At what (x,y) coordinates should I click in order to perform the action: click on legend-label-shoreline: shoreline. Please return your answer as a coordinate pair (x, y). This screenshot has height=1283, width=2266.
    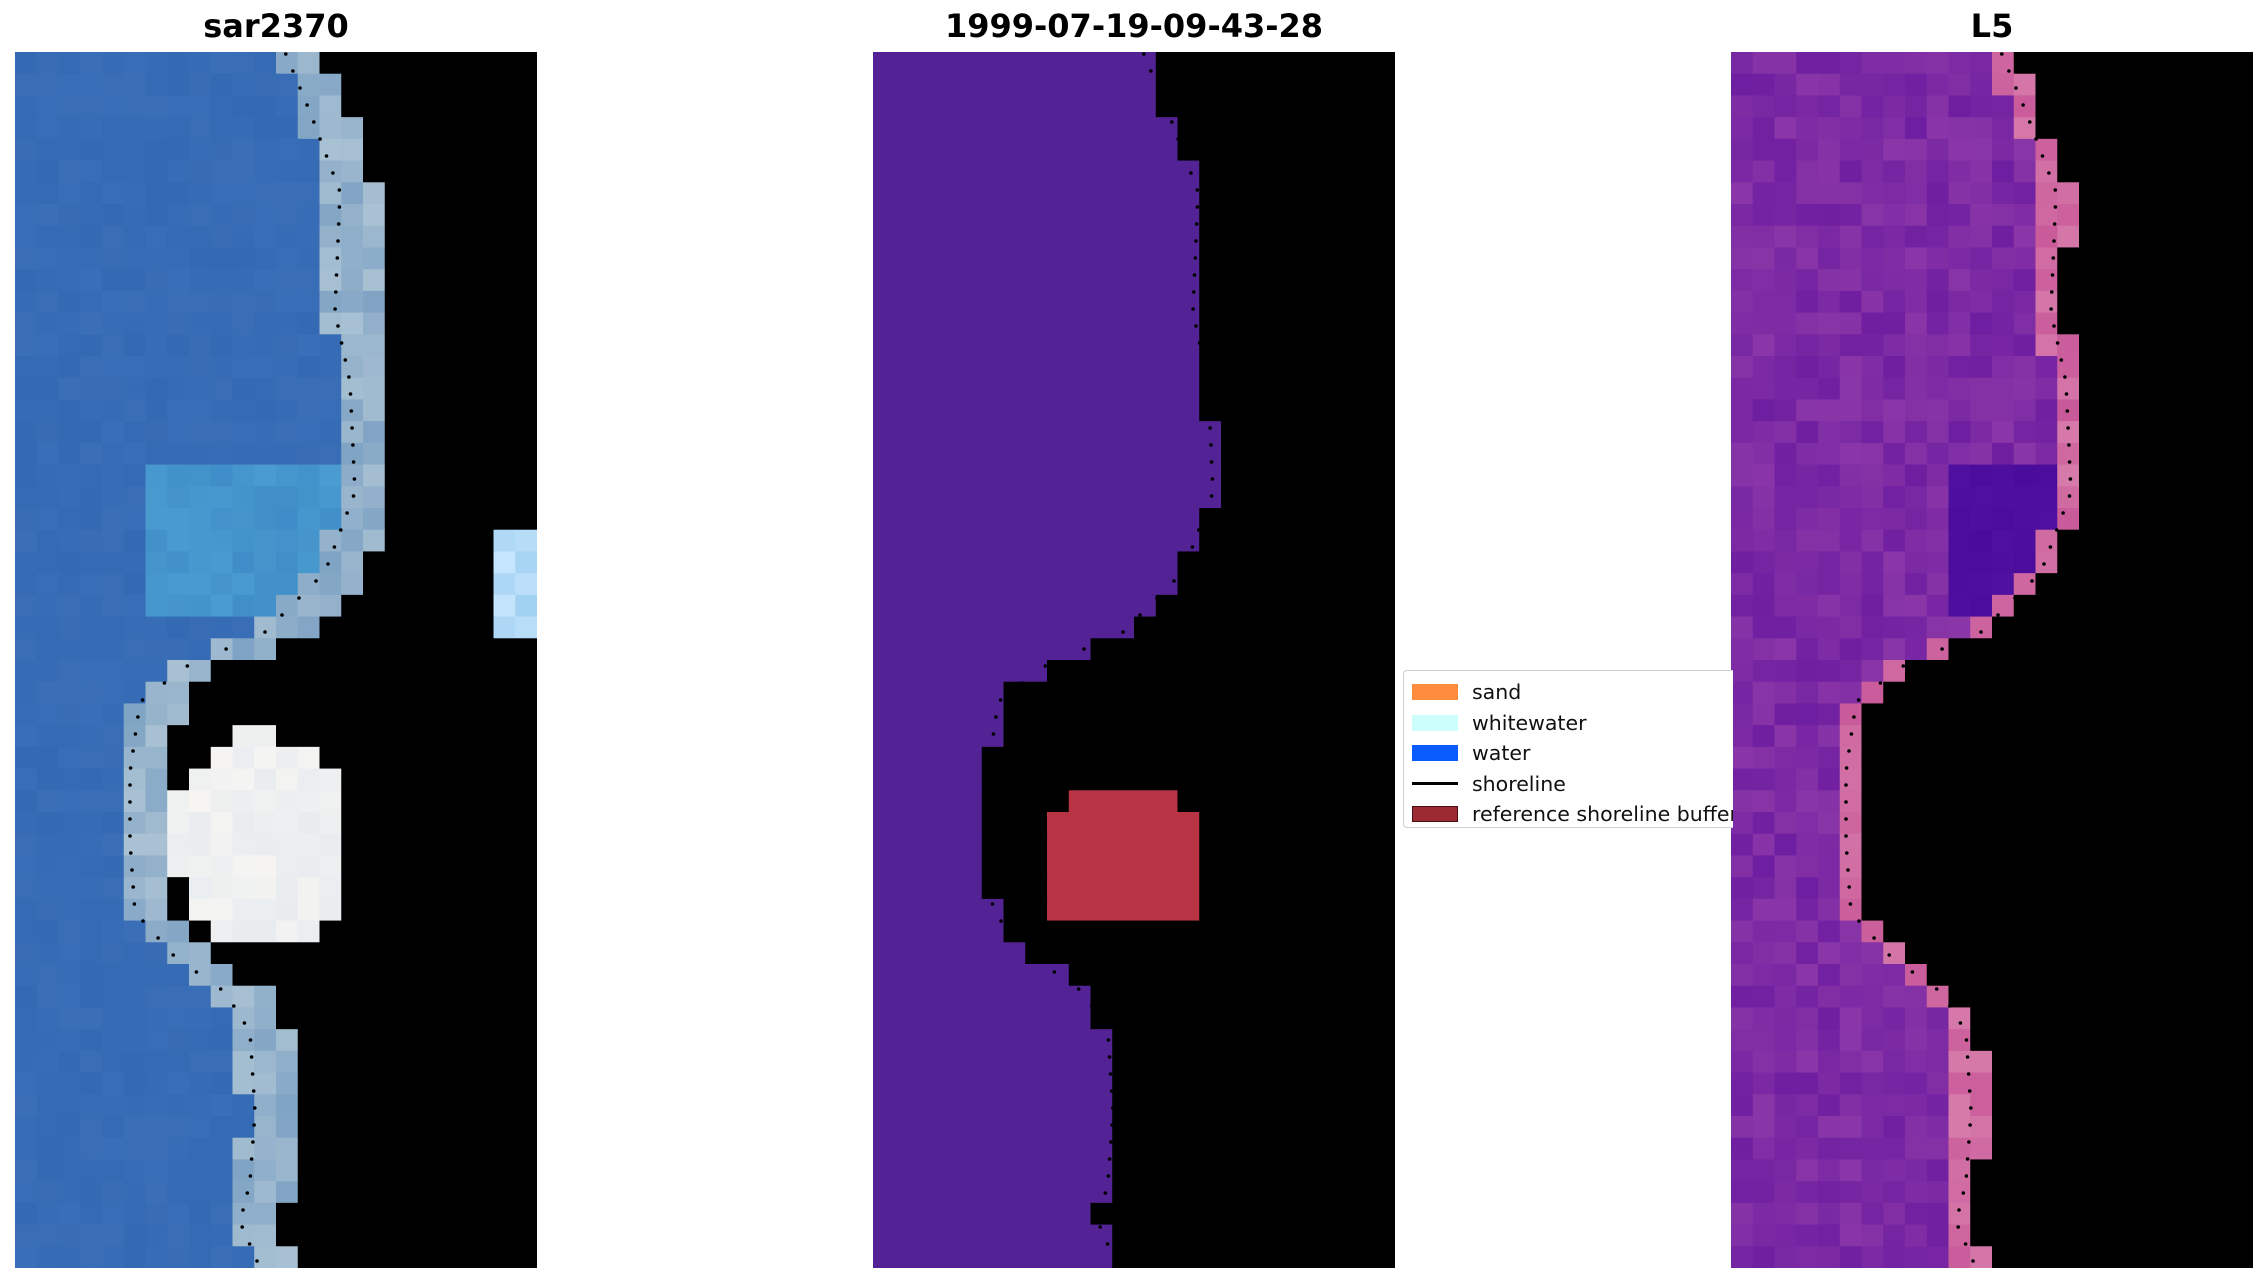
    Looking at the image, I should click on (1519, 783).